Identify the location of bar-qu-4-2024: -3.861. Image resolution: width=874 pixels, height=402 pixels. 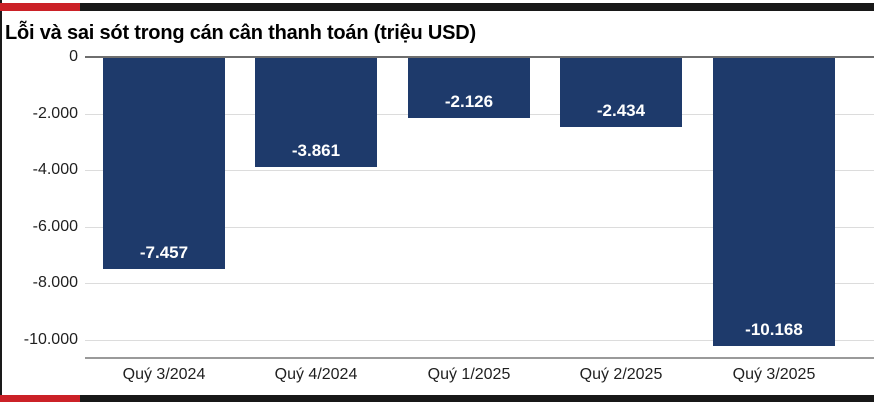
(316, 112).